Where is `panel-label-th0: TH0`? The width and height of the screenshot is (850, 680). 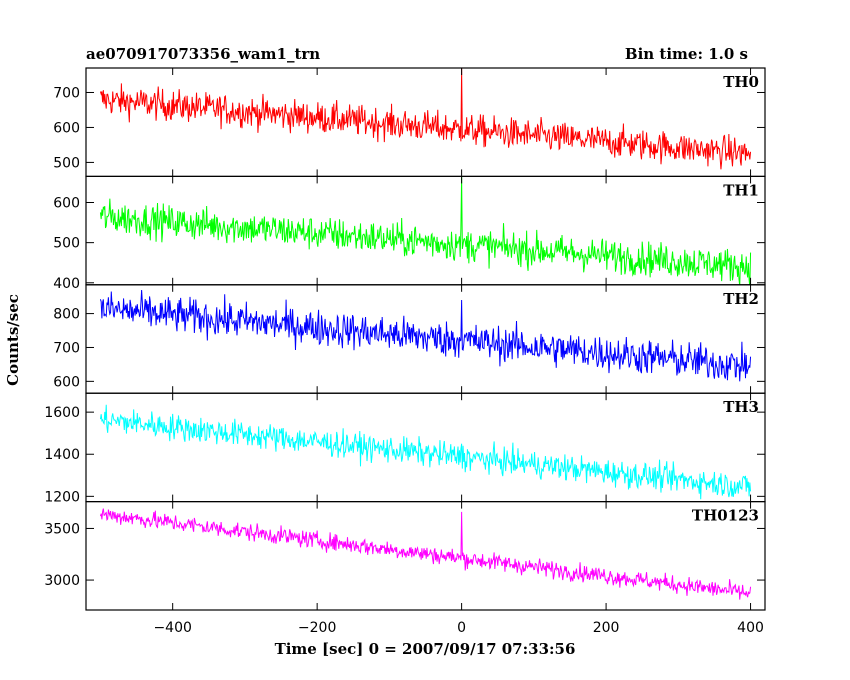
panel-label-th0: TH0 is located at coordinates (741, 82).